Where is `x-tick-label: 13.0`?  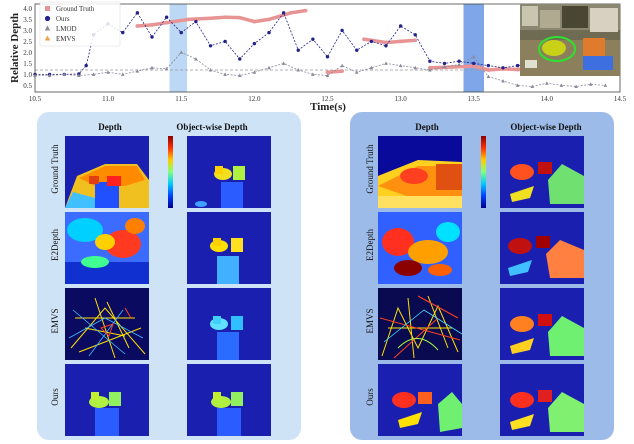
x-tick-label: 13.0 is located at coordinates (401, 99).